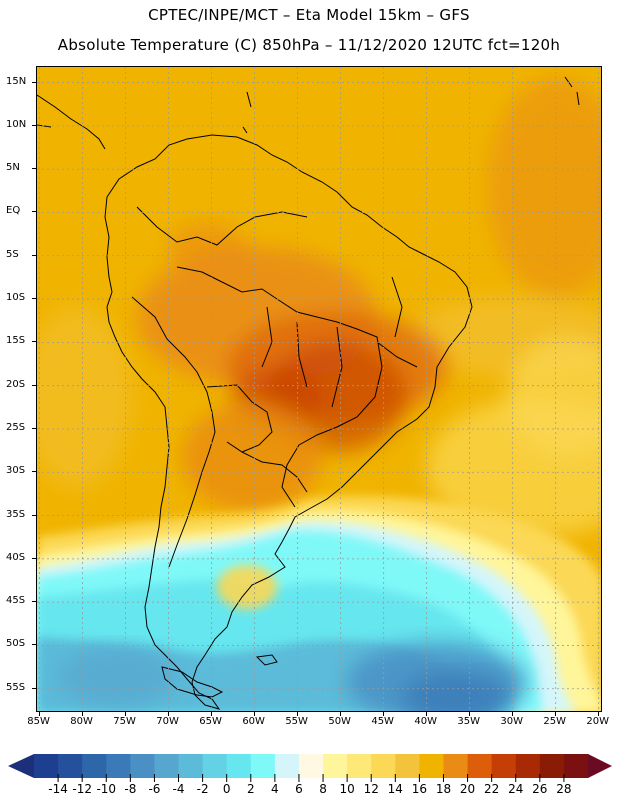 Image resolution: width=618 pixels, height=800 pixels. Describe the element at coordinates (16, 427) in the screenshot. I see `lat-tick-label: 25S` at that location.